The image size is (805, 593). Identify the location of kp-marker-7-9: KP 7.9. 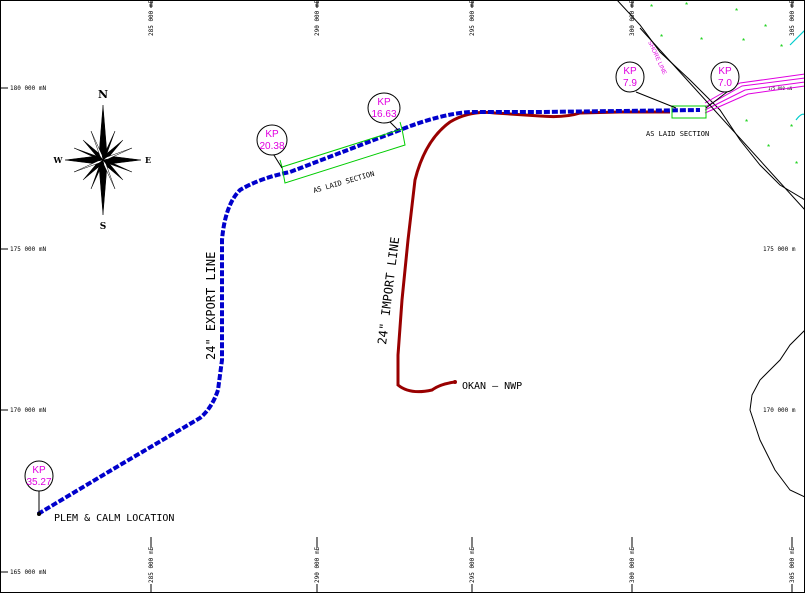
(630, 77).